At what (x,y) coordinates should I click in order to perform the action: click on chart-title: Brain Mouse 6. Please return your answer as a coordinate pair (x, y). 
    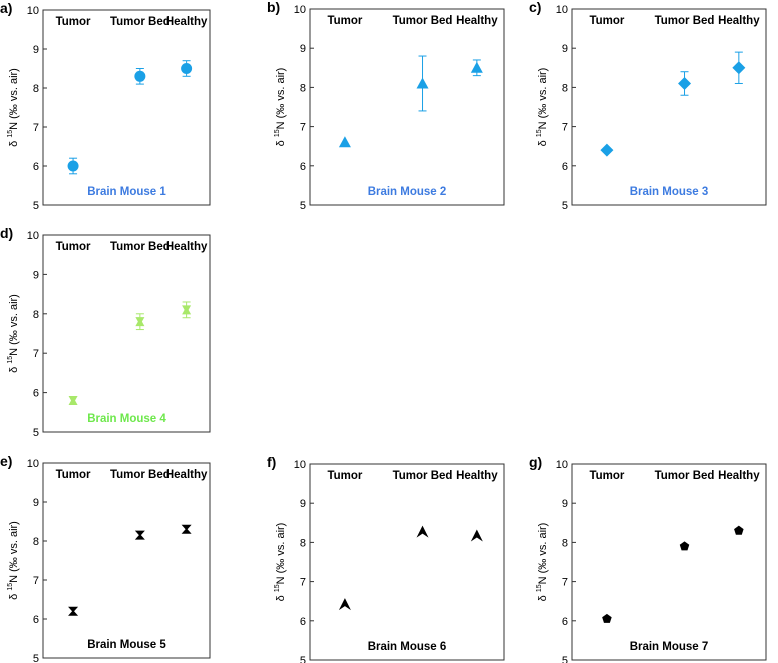
    Looking at the image, I should click on (407, 647).